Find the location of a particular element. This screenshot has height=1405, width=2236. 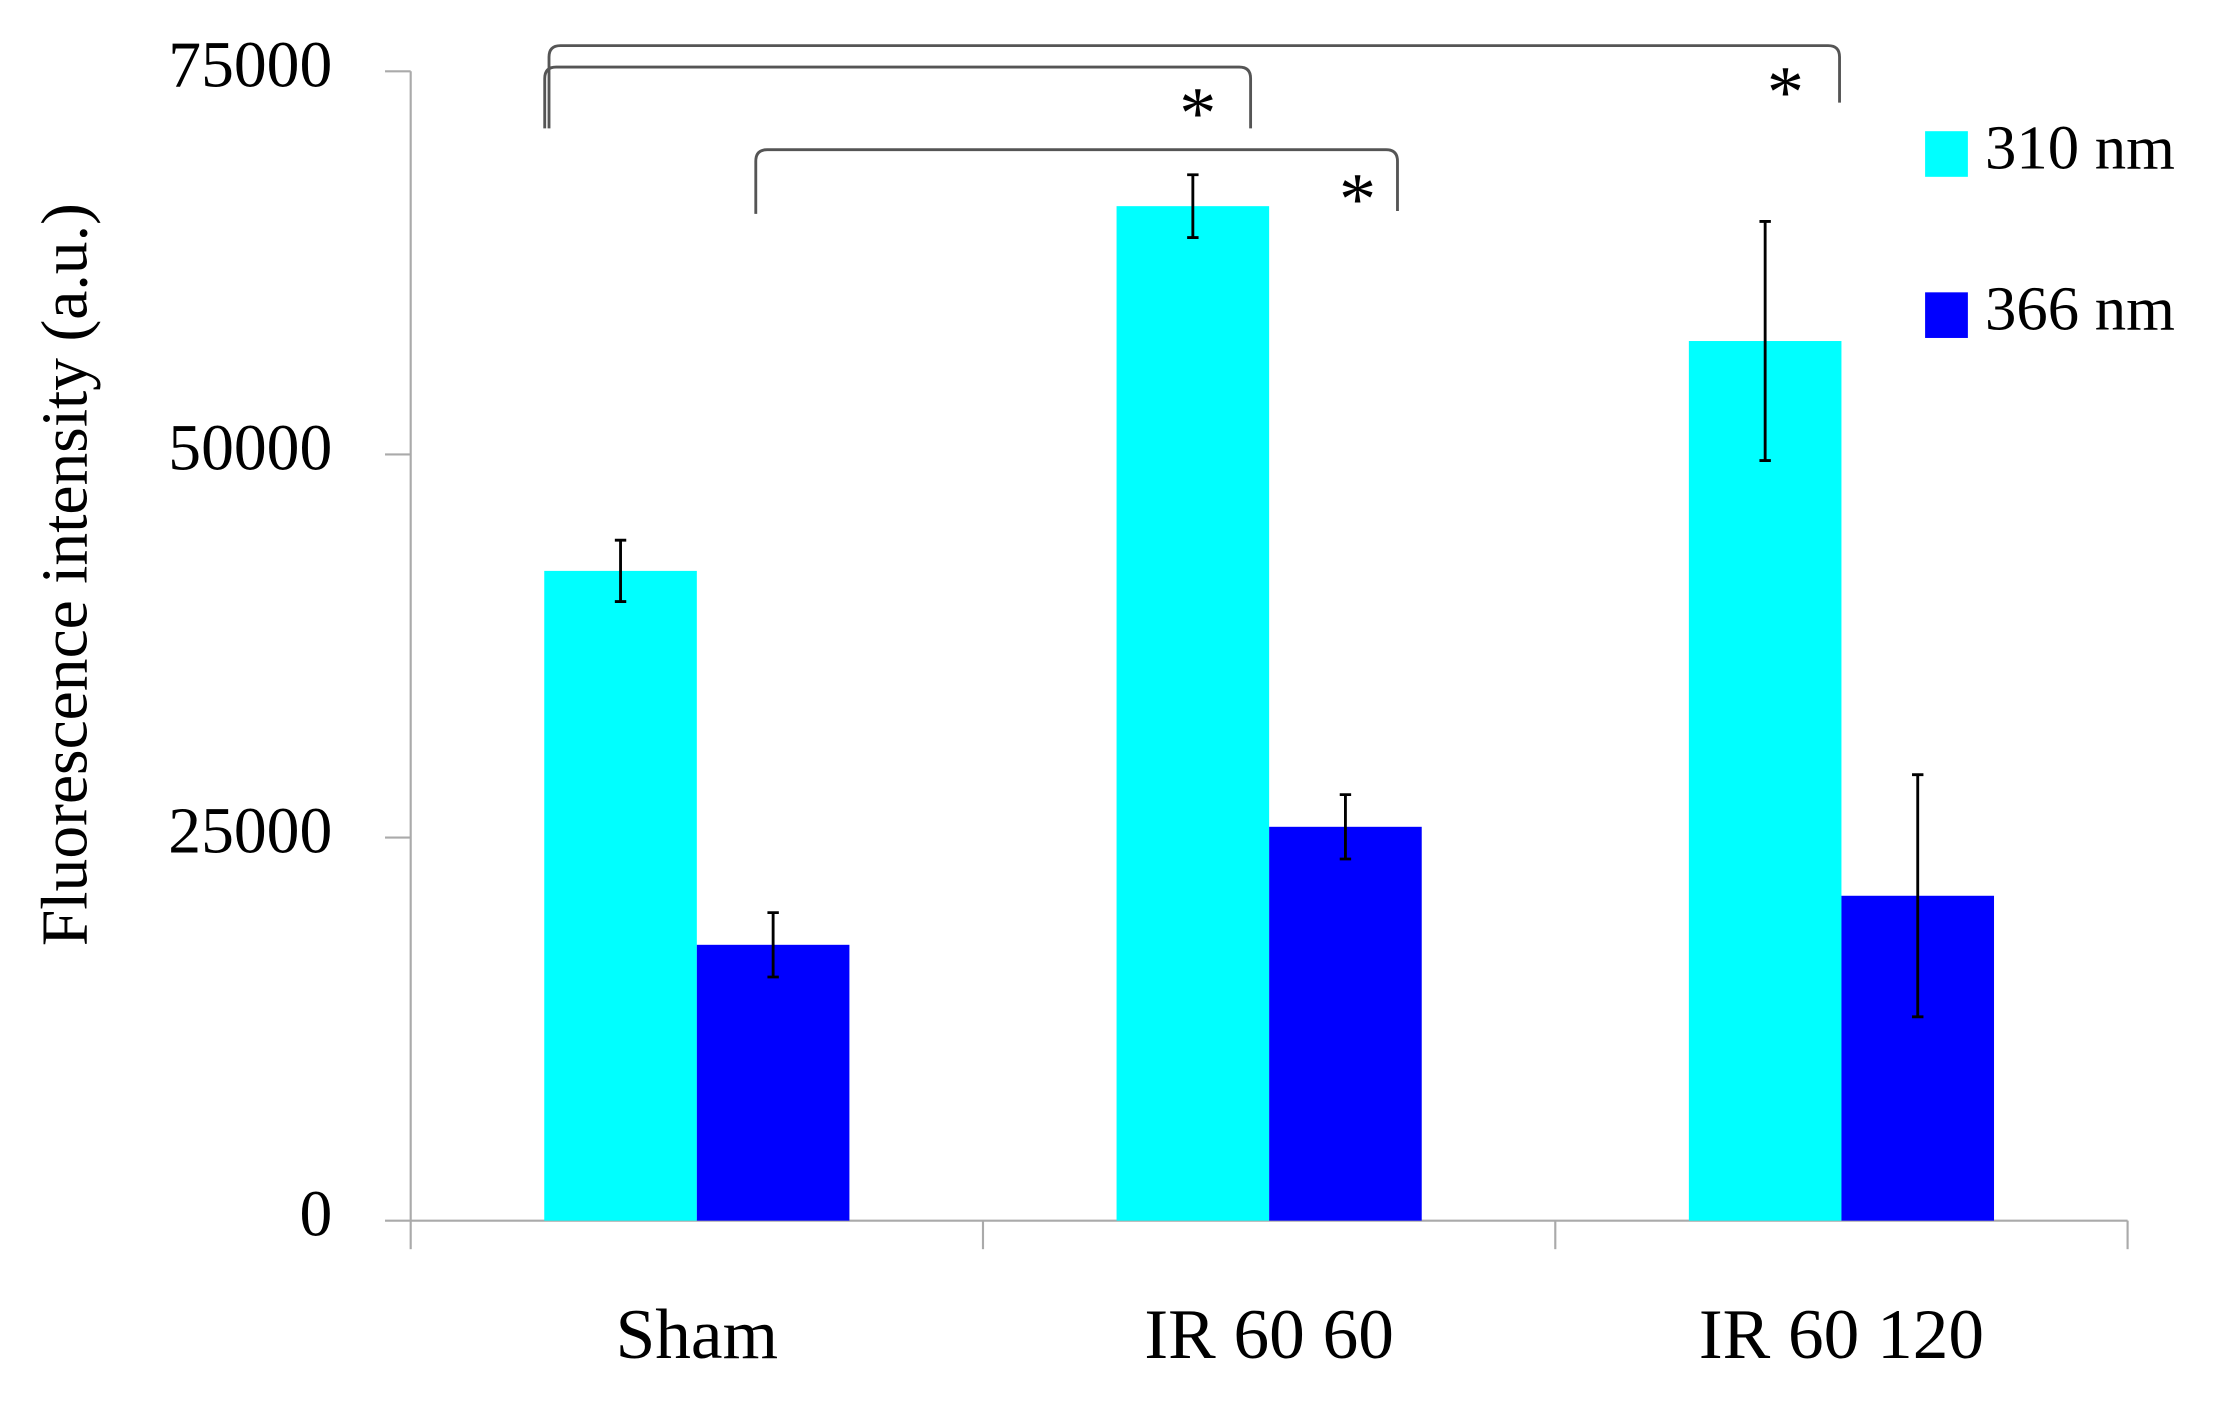

x-tick-label: IR 60 120 is located at coordinates (1841, 1334).